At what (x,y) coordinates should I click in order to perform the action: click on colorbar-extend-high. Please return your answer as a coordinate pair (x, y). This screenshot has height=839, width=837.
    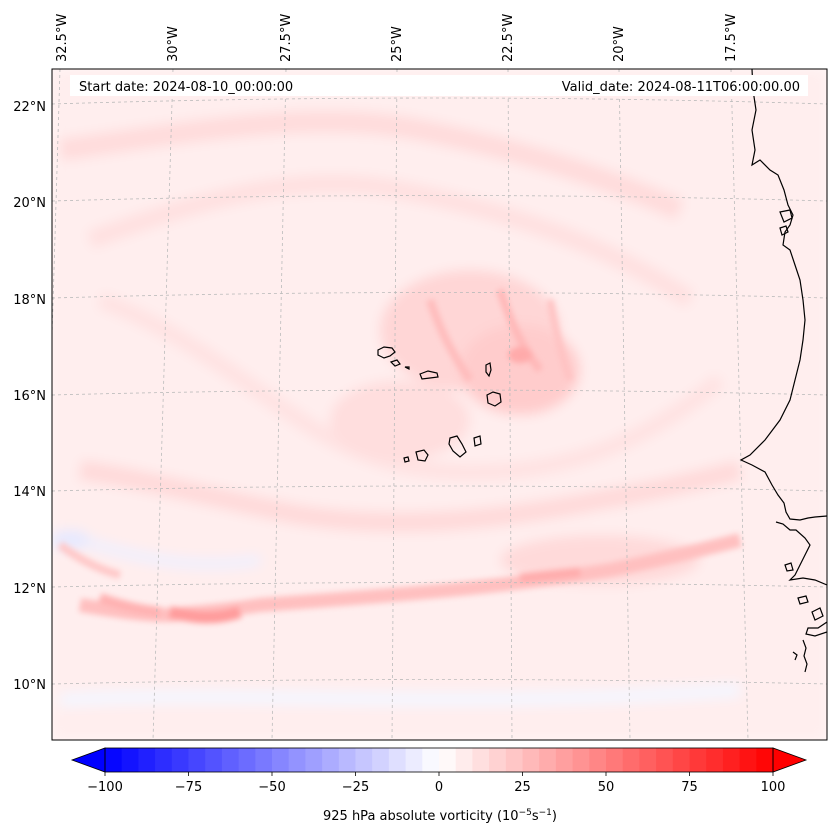
    Looking at the image, I should click on (790, 760).